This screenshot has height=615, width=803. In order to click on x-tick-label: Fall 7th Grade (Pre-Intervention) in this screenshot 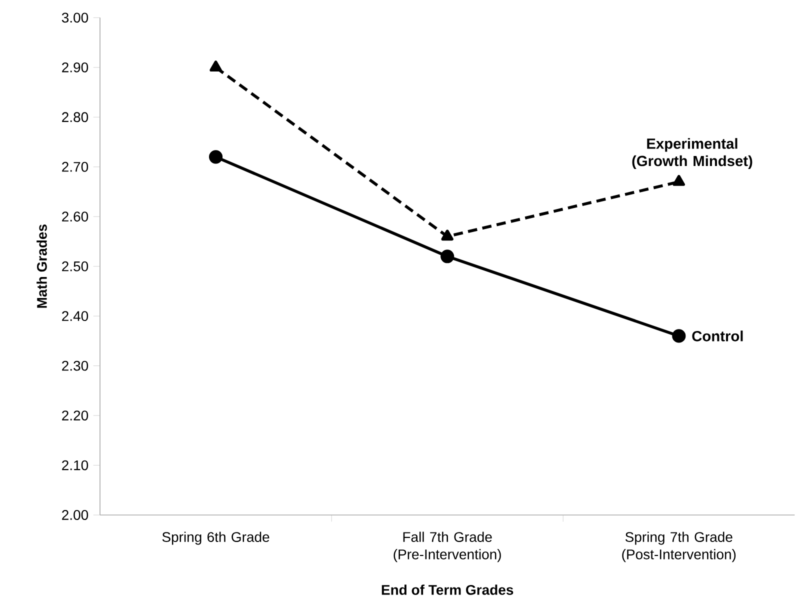, I will do `click(447, 547)`.